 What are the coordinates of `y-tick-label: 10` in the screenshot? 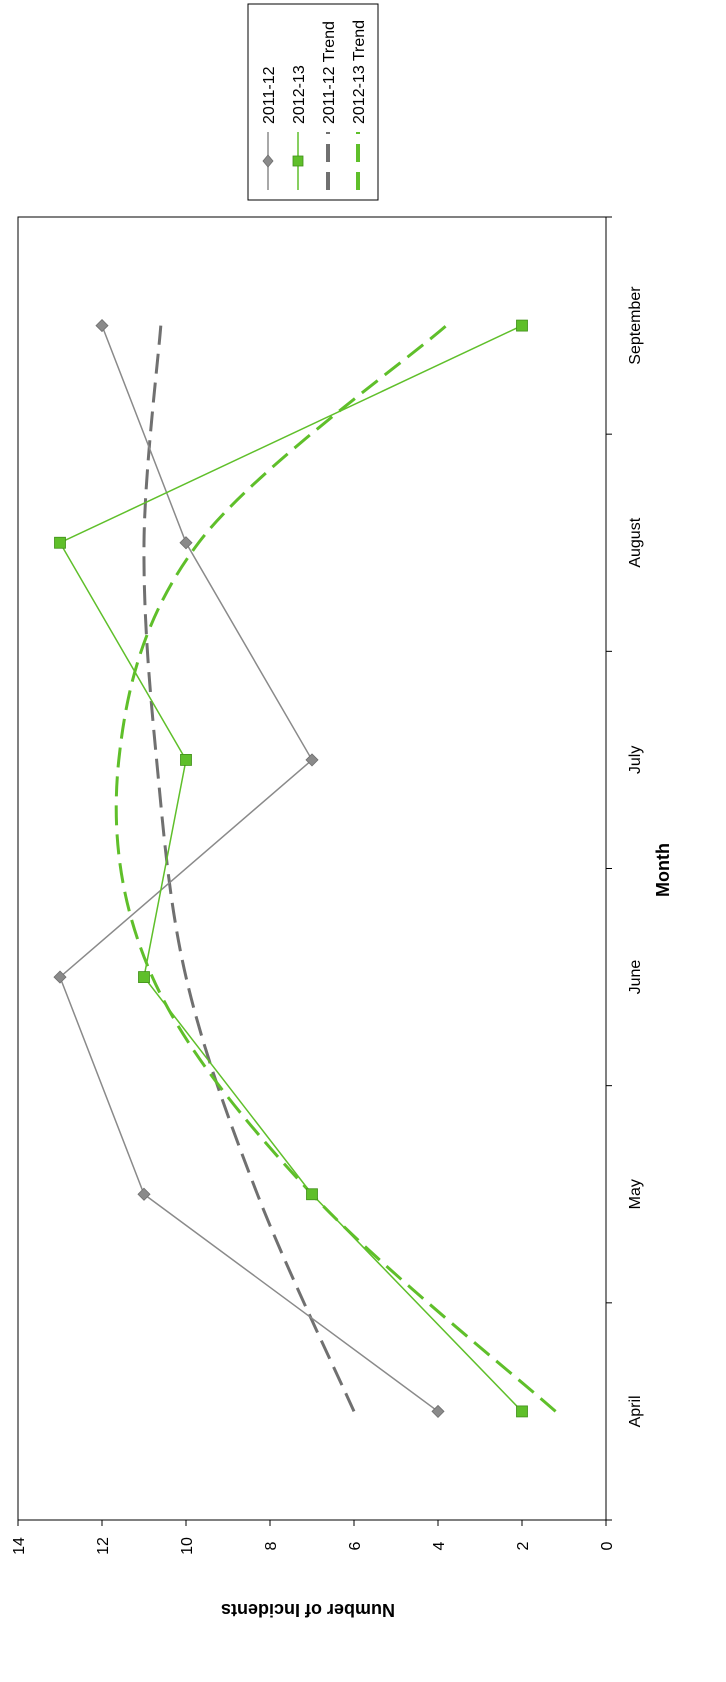 It's located at (187, 1546).